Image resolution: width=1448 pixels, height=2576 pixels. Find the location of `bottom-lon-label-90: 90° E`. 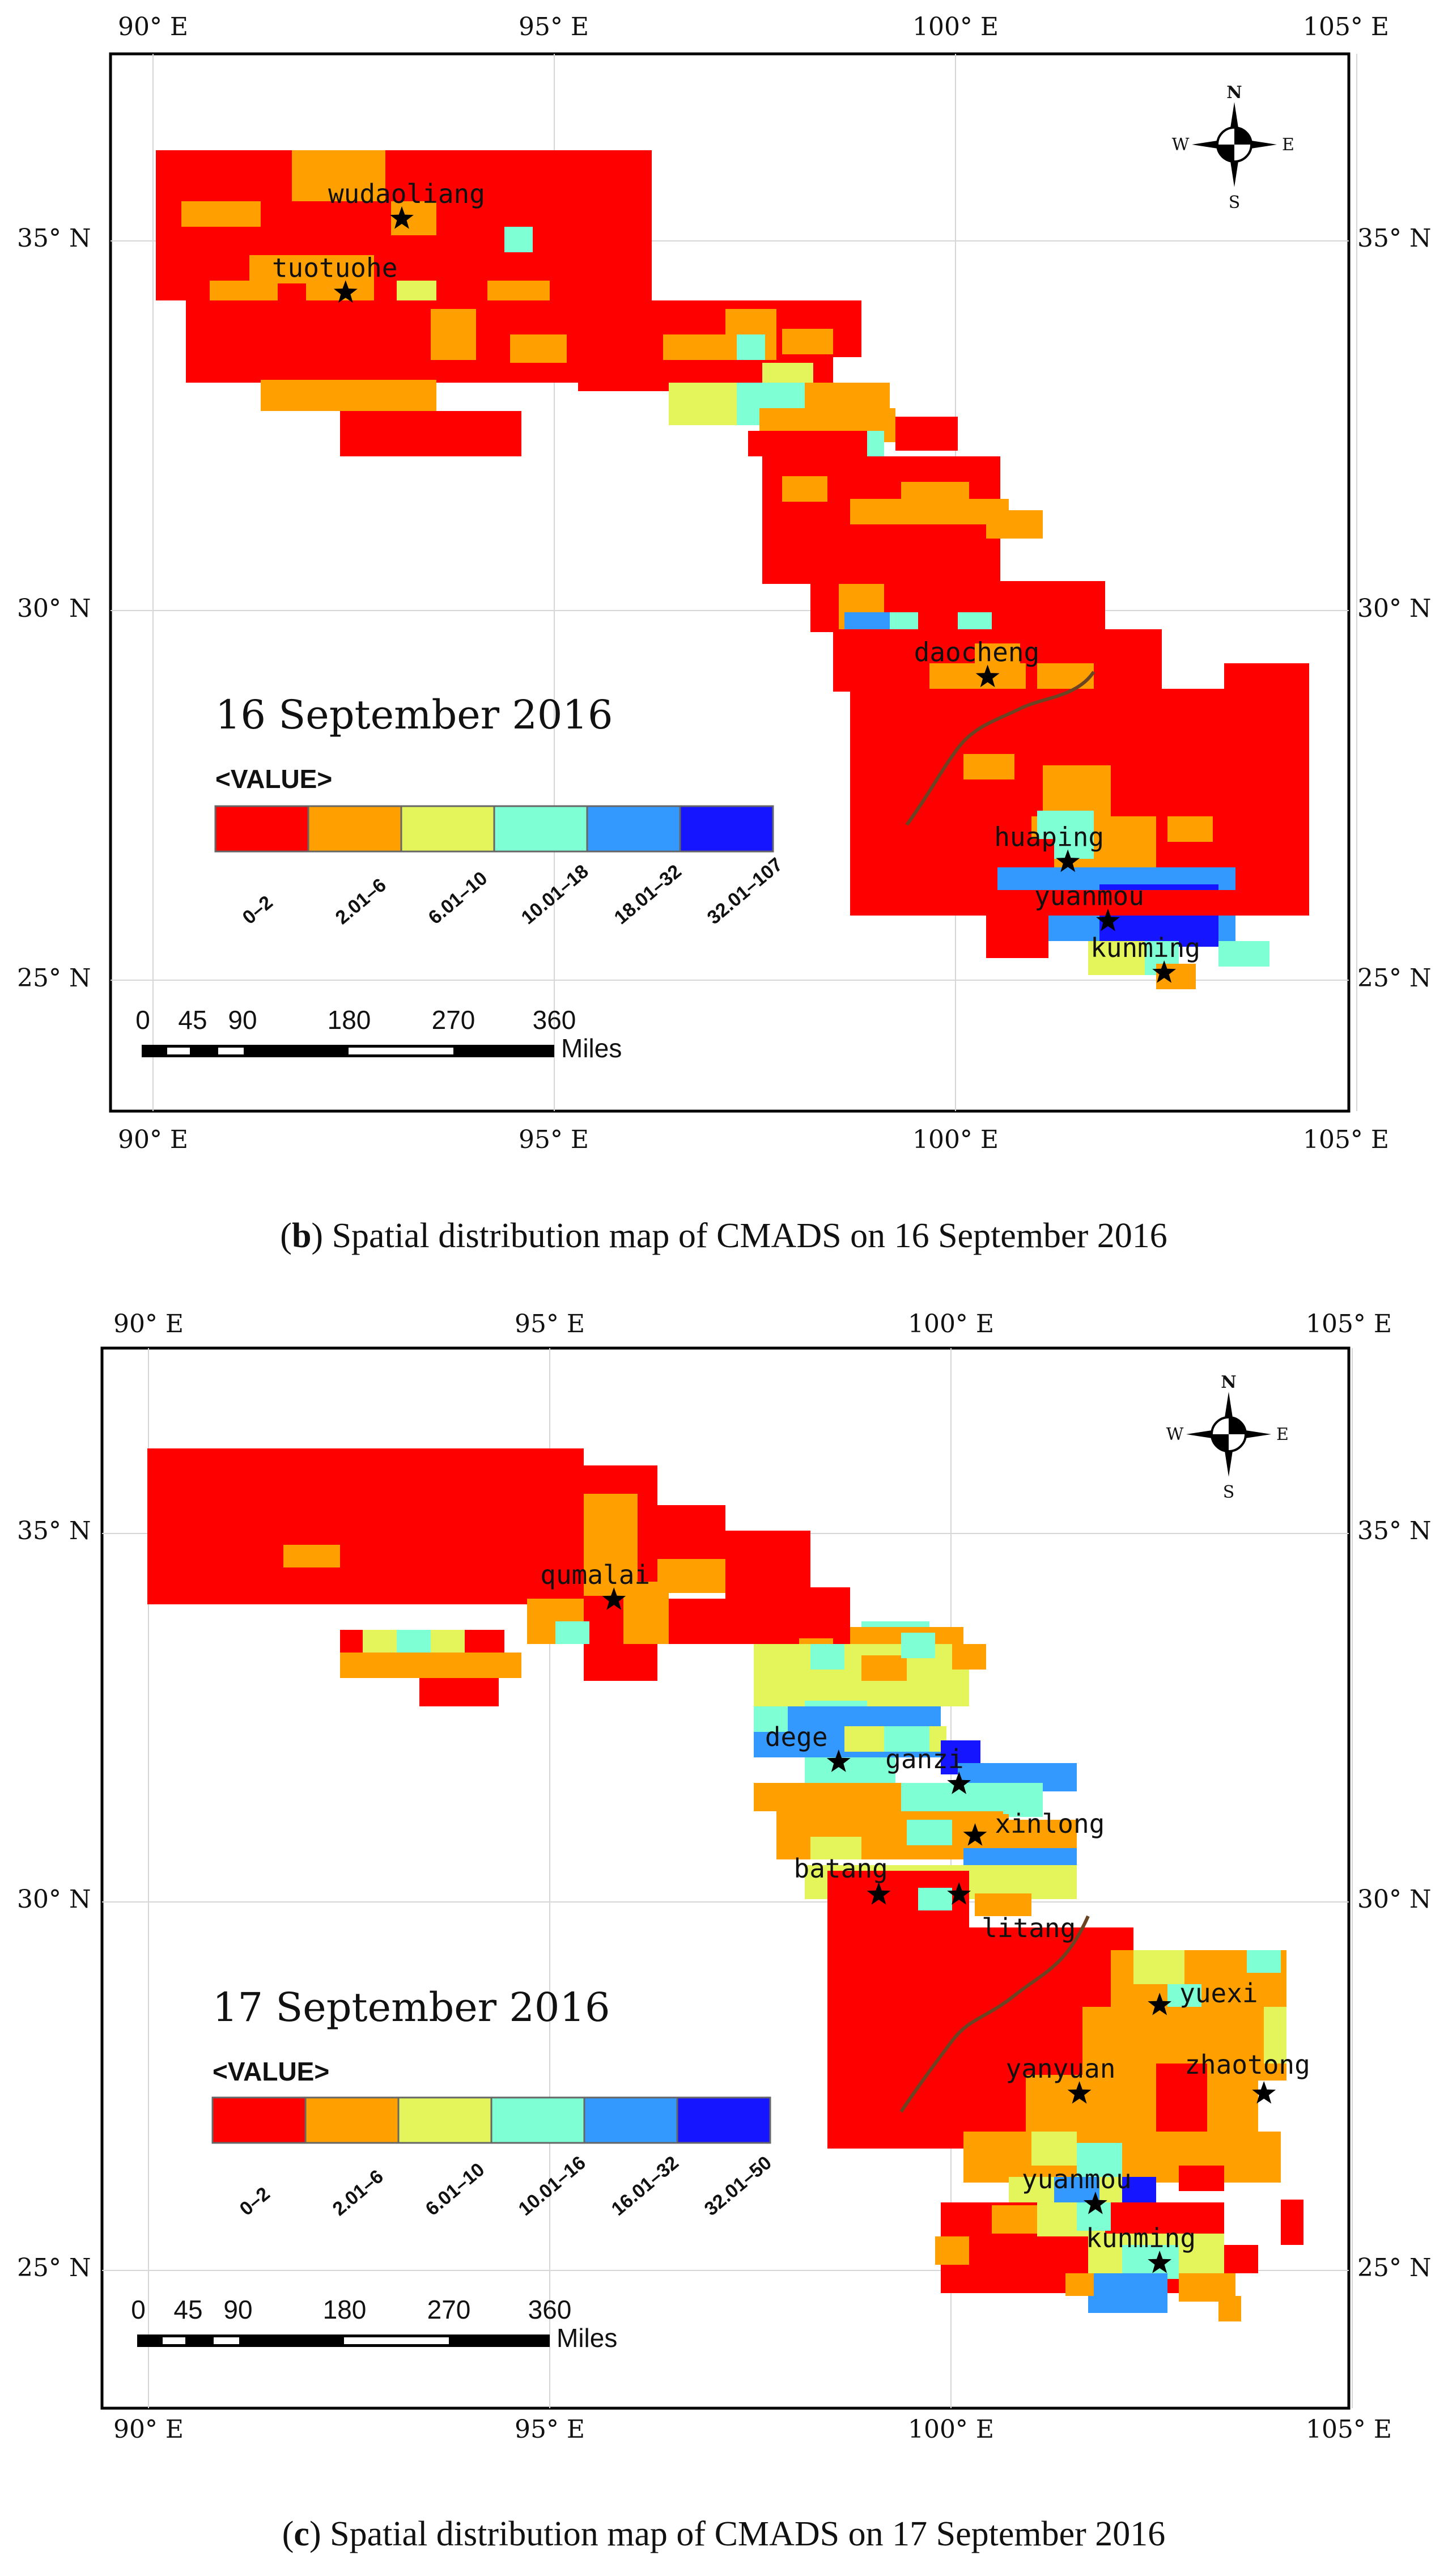

bottom-lon-label-90: 90° E is located at coordinates (153, 1139).